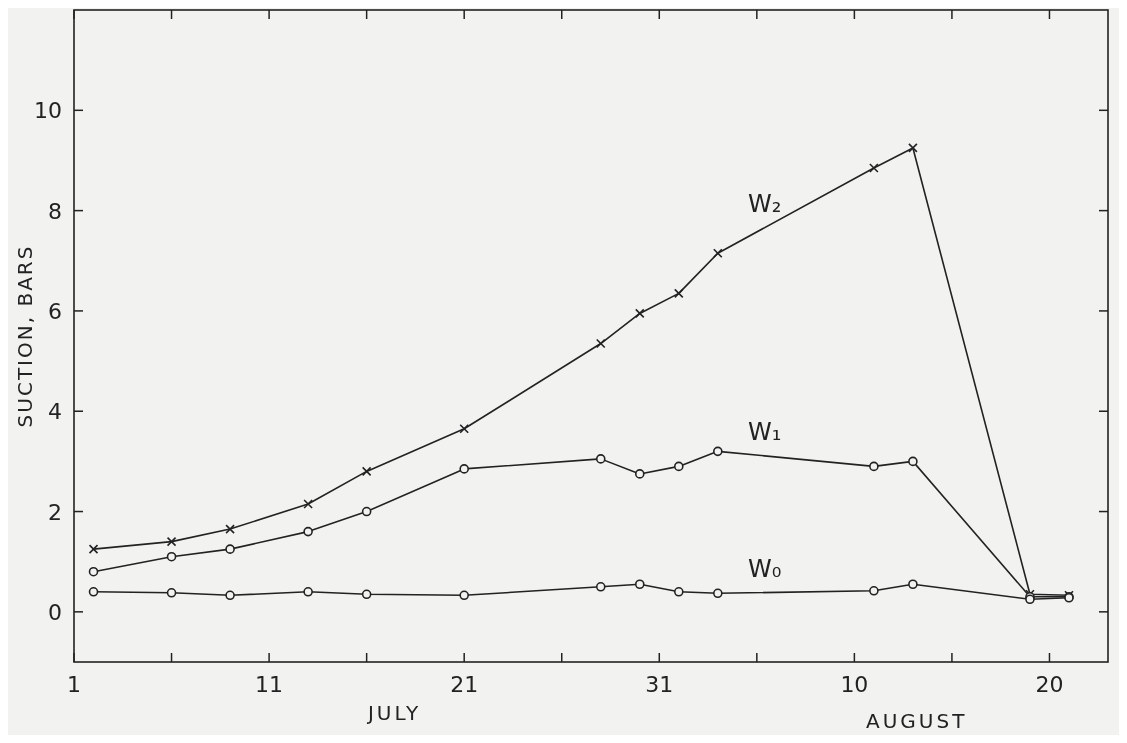 Image resolution: width=1127 pixels, height=743 pixels. What do you see at coordinates (48, 111) in the screenshot?
I see `y-tick-label: 10` at bounding box center [48, 111].